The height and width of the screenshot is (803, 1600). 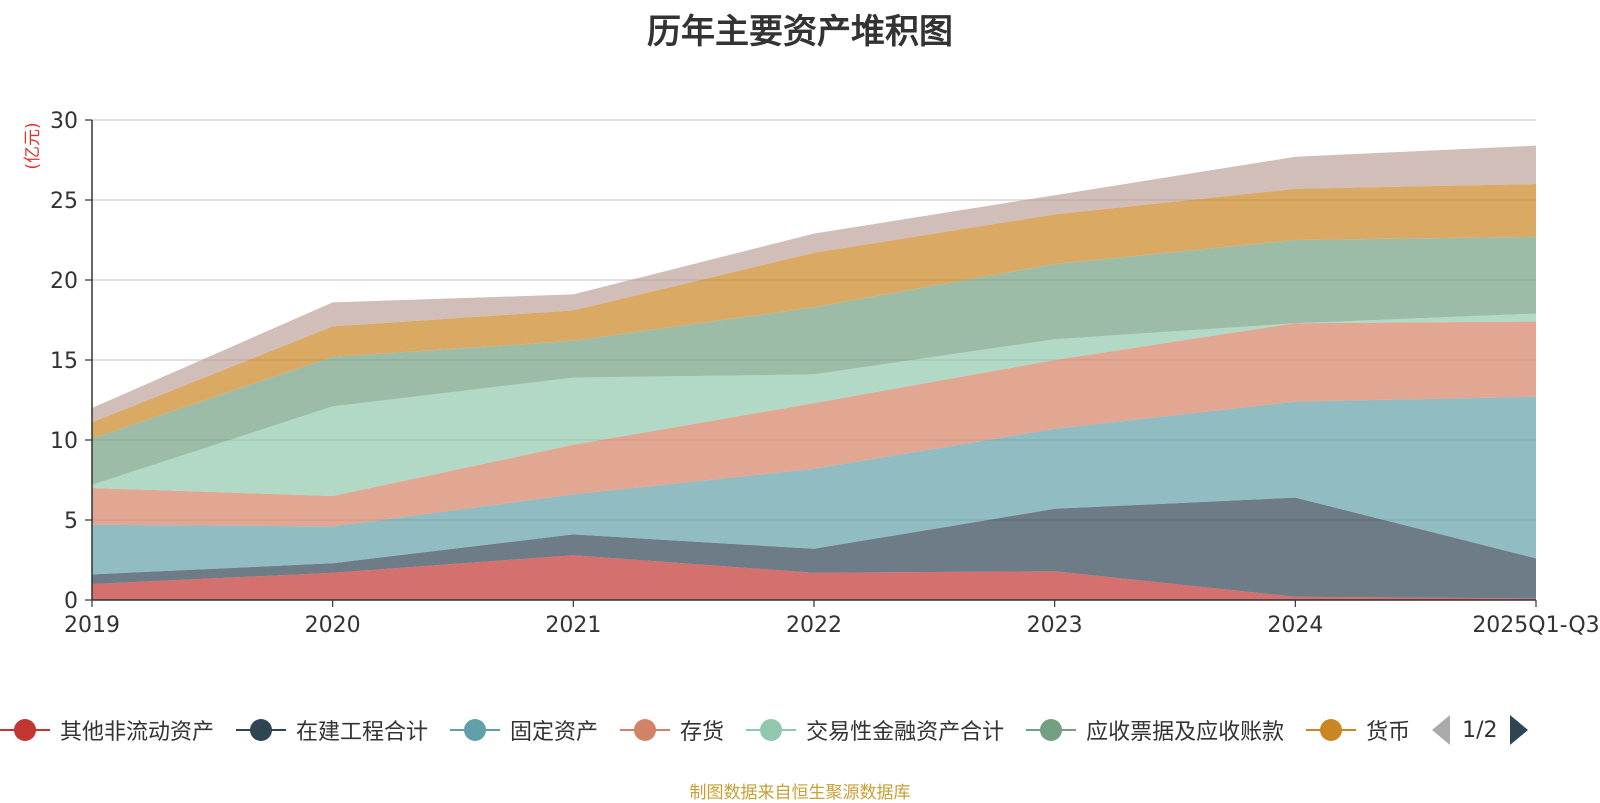 What do you see at coordinates (71, 521) in the screenshot?
I see `y-tick-label: 5` at bounding box center [71, 521].